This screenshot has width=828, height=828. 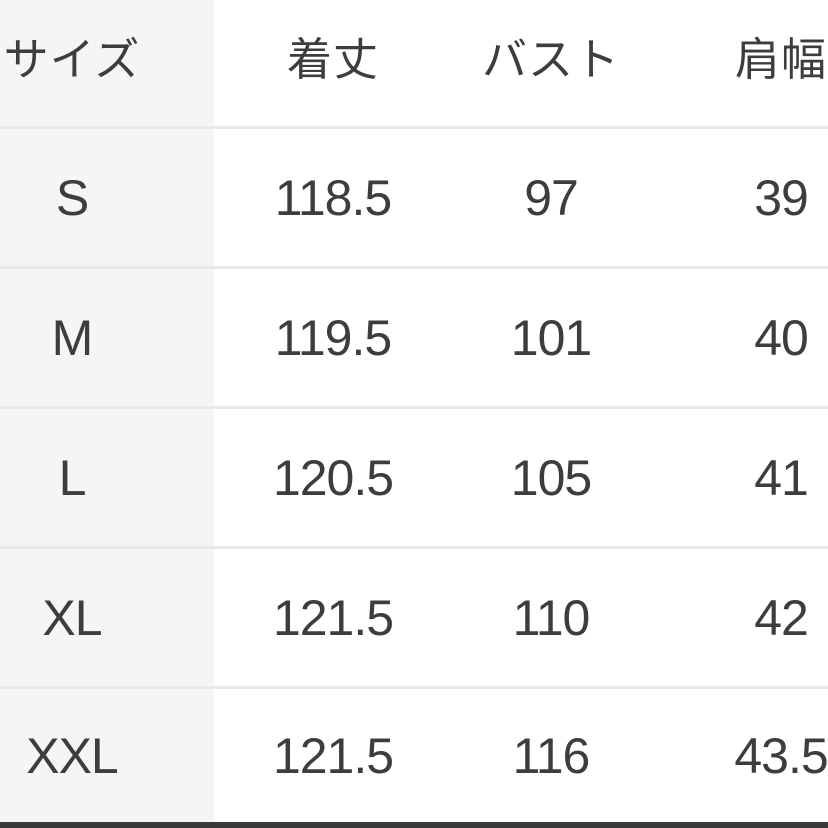 I want to click on shoulder-value: 42, so click(x=781, y=617).